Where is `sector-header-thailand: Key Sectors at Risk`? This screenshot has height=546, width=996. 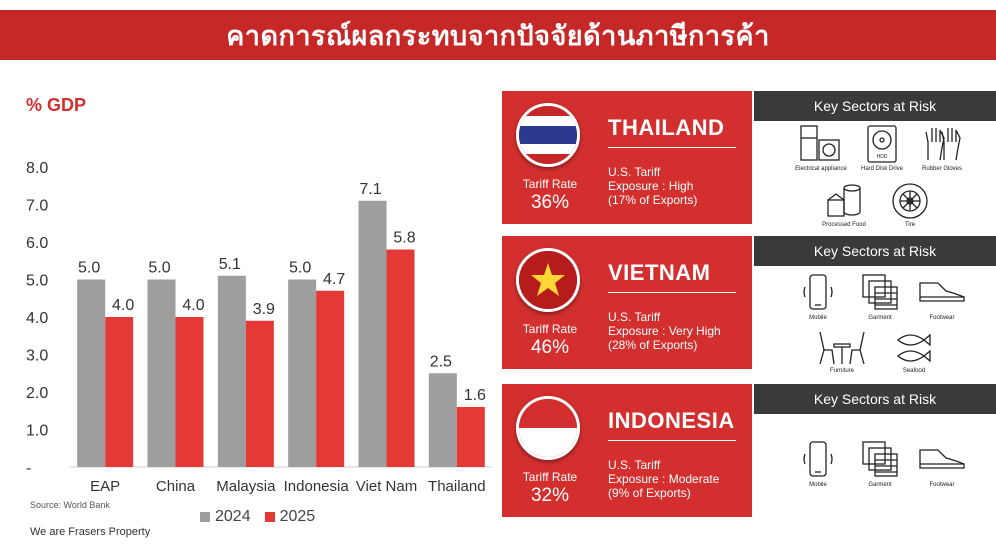
sector-header-thailand: Key Sectors at Risk is located at coordinates (875, 106).